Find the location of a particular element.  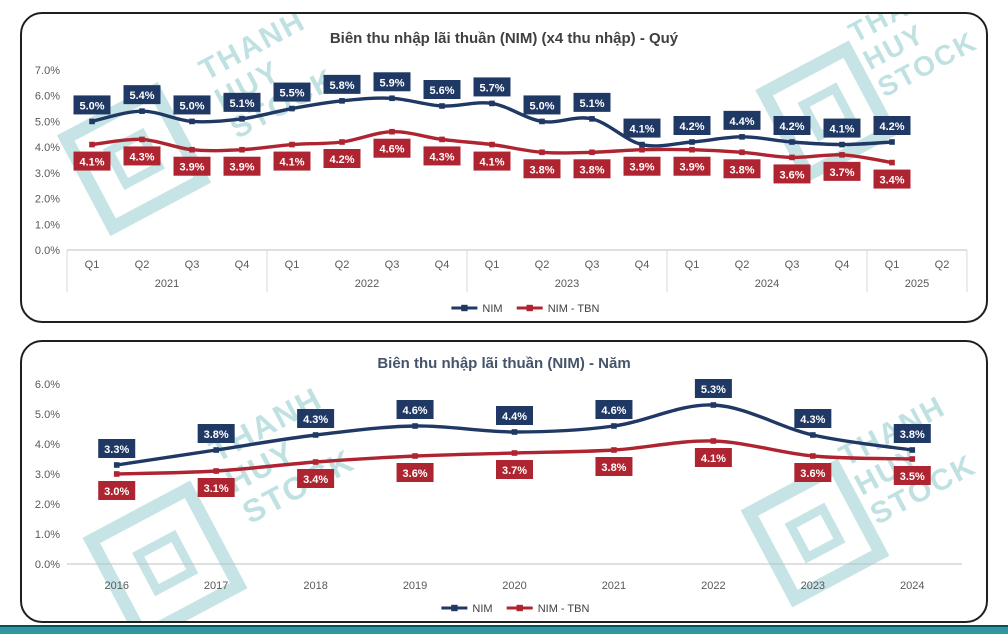

y-axis-tick: 4.0% is located at coordinates (47, 148).